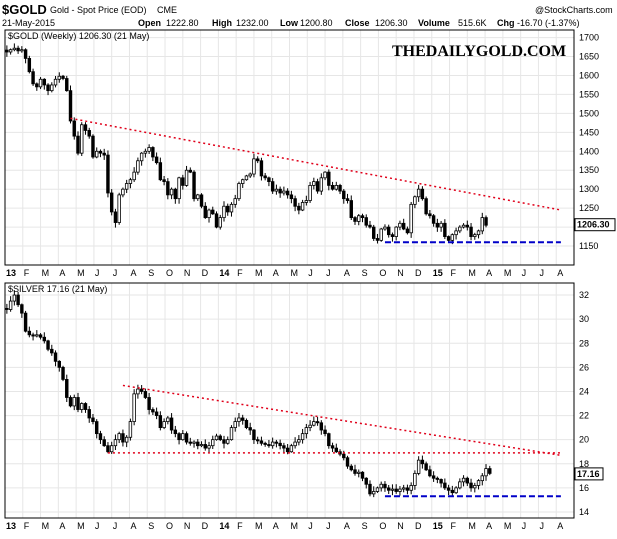  What do you see at coordinates (347, 273) in the screenshot?
I see `x-tick-label: A` at bounding box center [347, 273].